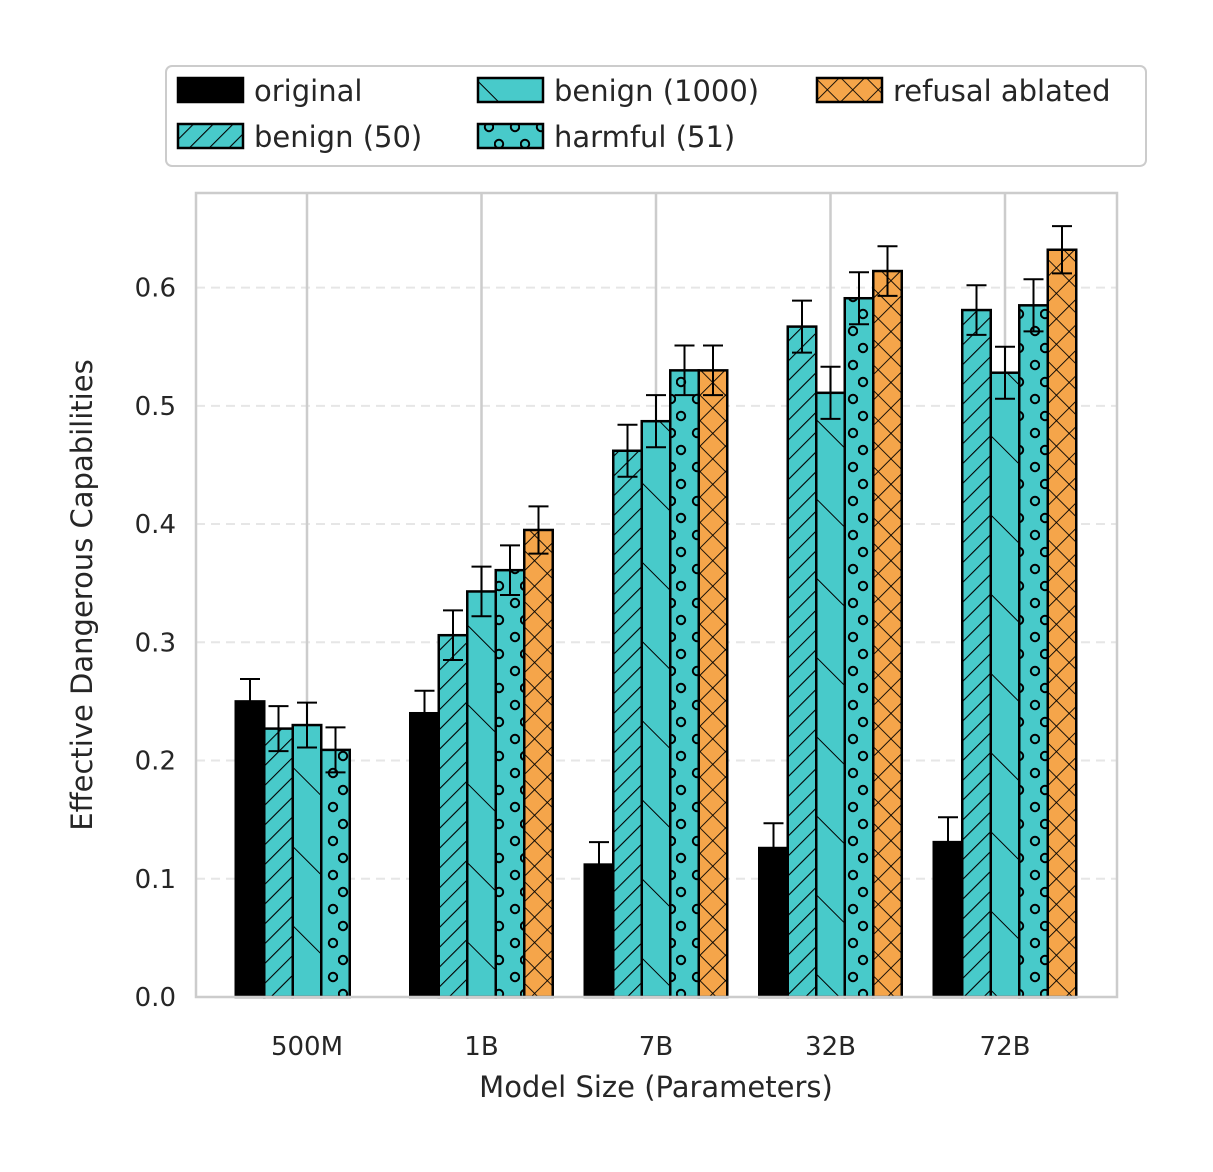  I want to click on y-tick-label: 0.0, so click(155, 998).